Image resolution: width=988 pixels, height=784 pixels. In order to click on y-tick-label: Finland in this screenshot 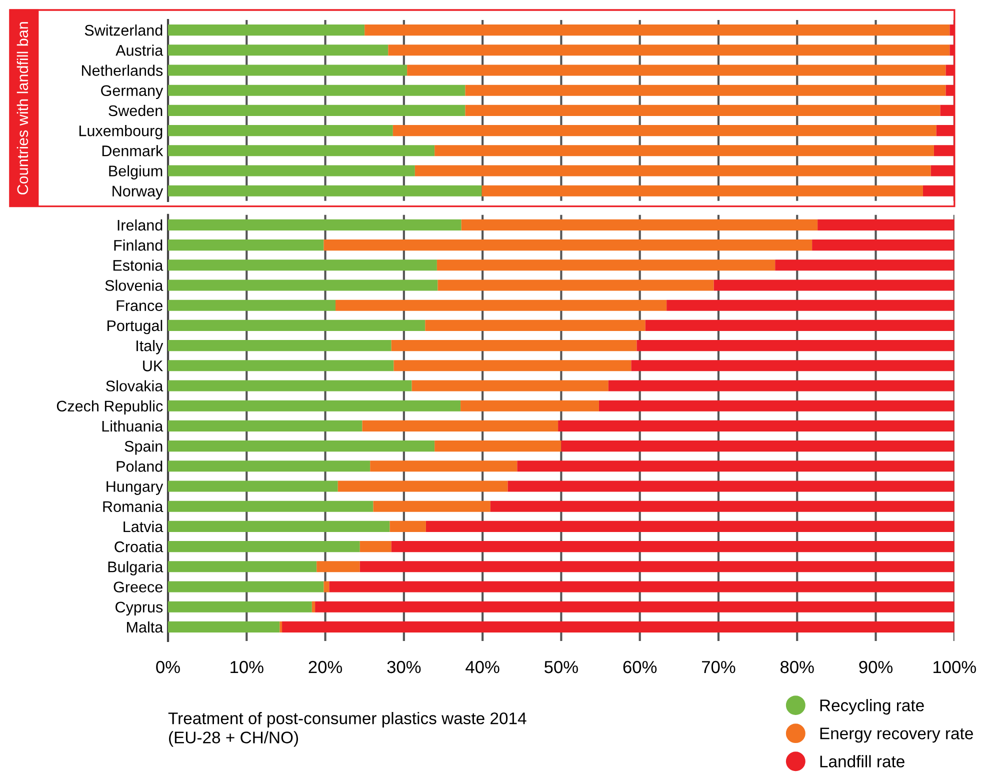, I will do `click(138, 245)`.